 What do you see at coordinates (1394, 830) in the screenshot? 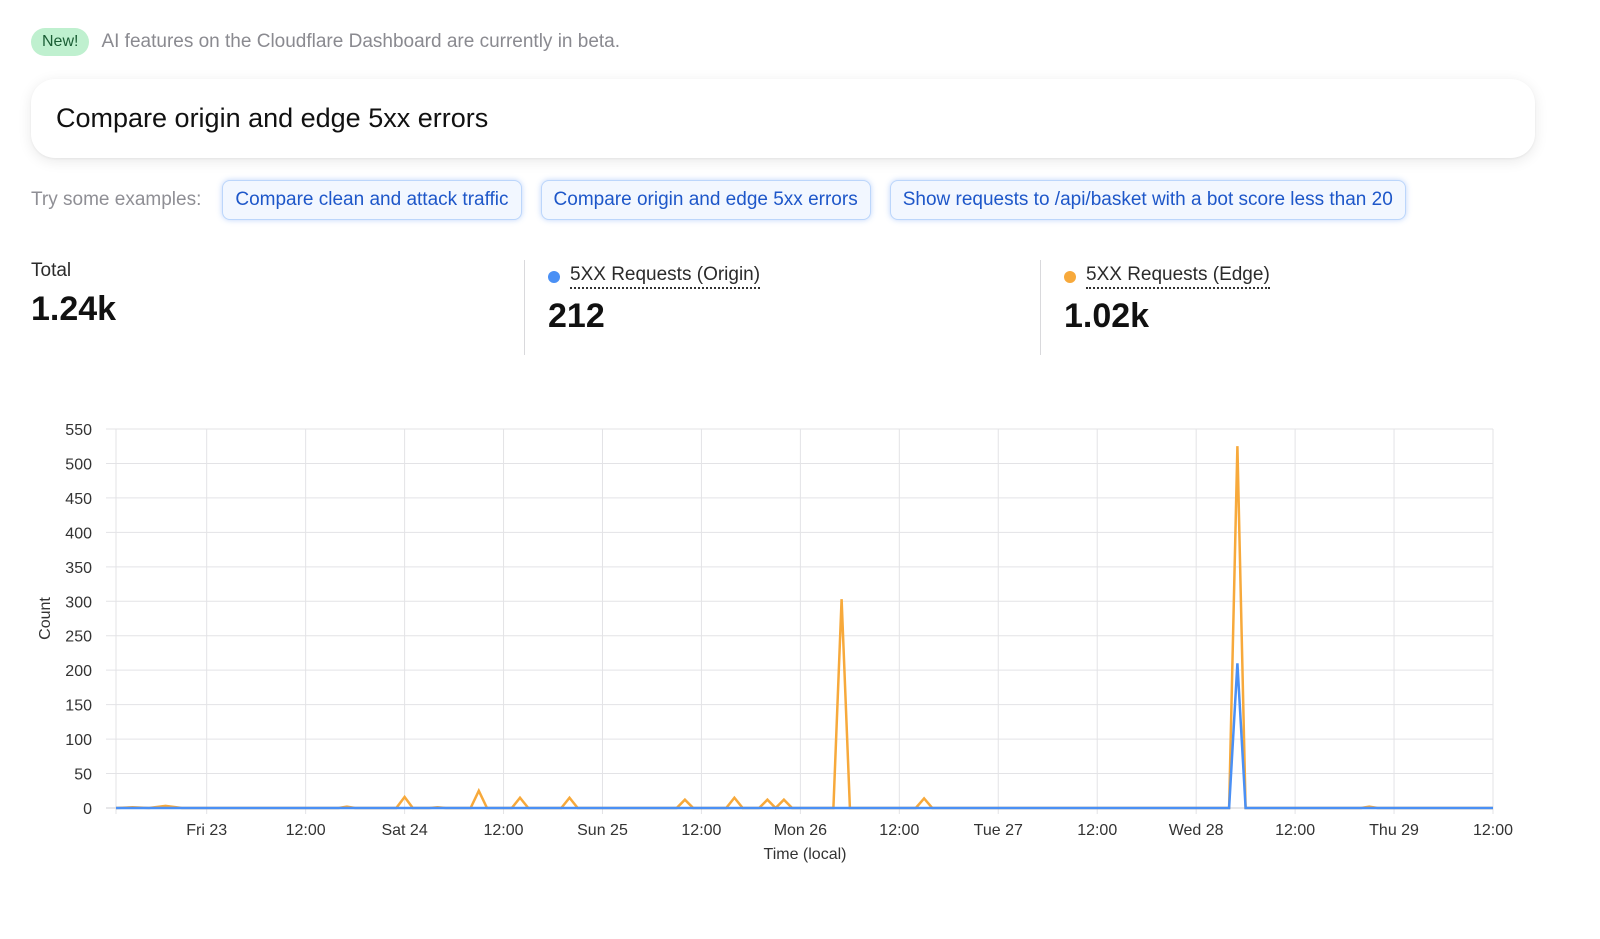
I see `x-tick-label: Thu 29` at bounding box center [1394, 830].